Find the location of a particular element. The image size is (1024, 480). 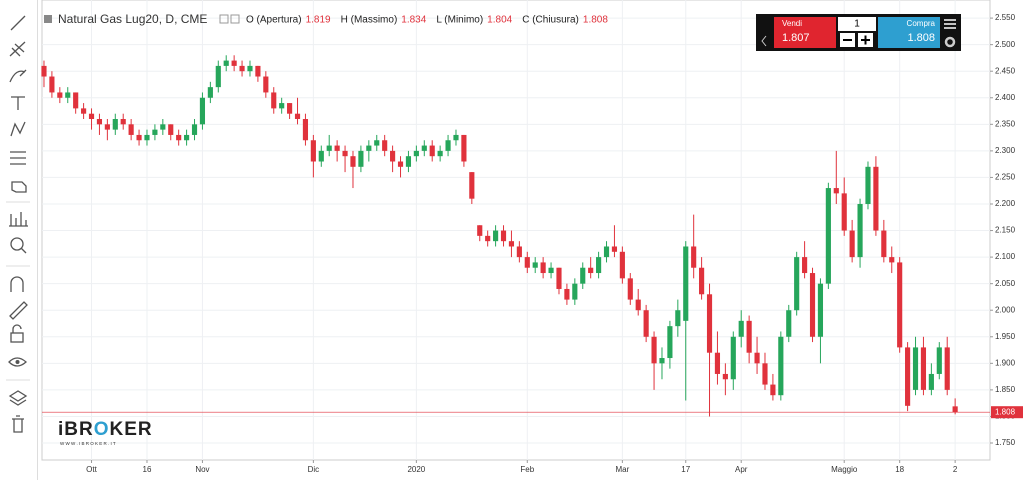

y-tick-label: 2.050 is located at coordinates (1005, 283).